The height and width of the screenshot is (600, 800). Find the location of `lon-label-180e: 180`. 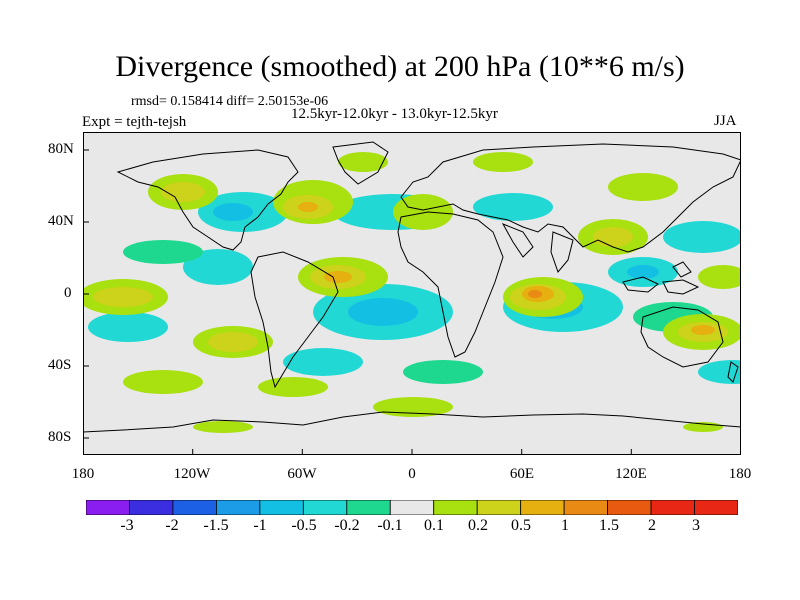

lon-label-180e: 180 is located at coordinates (740, 474).